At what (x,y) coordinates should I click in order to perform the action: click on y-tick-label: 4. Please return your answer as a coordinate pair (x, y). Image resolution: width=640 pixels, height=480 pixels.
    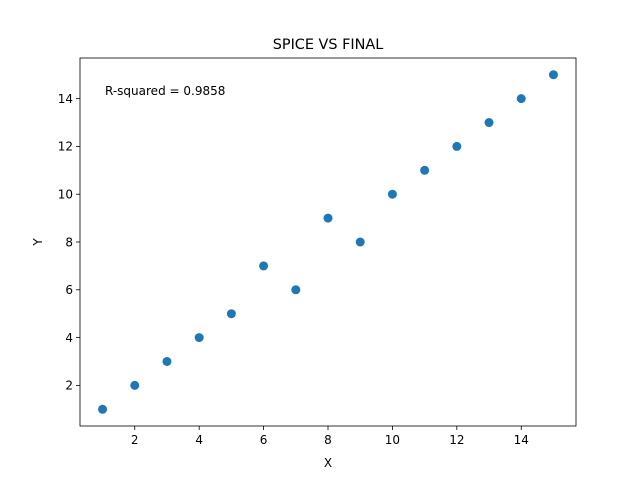
    Looking at the image, I should click on (69, 338).